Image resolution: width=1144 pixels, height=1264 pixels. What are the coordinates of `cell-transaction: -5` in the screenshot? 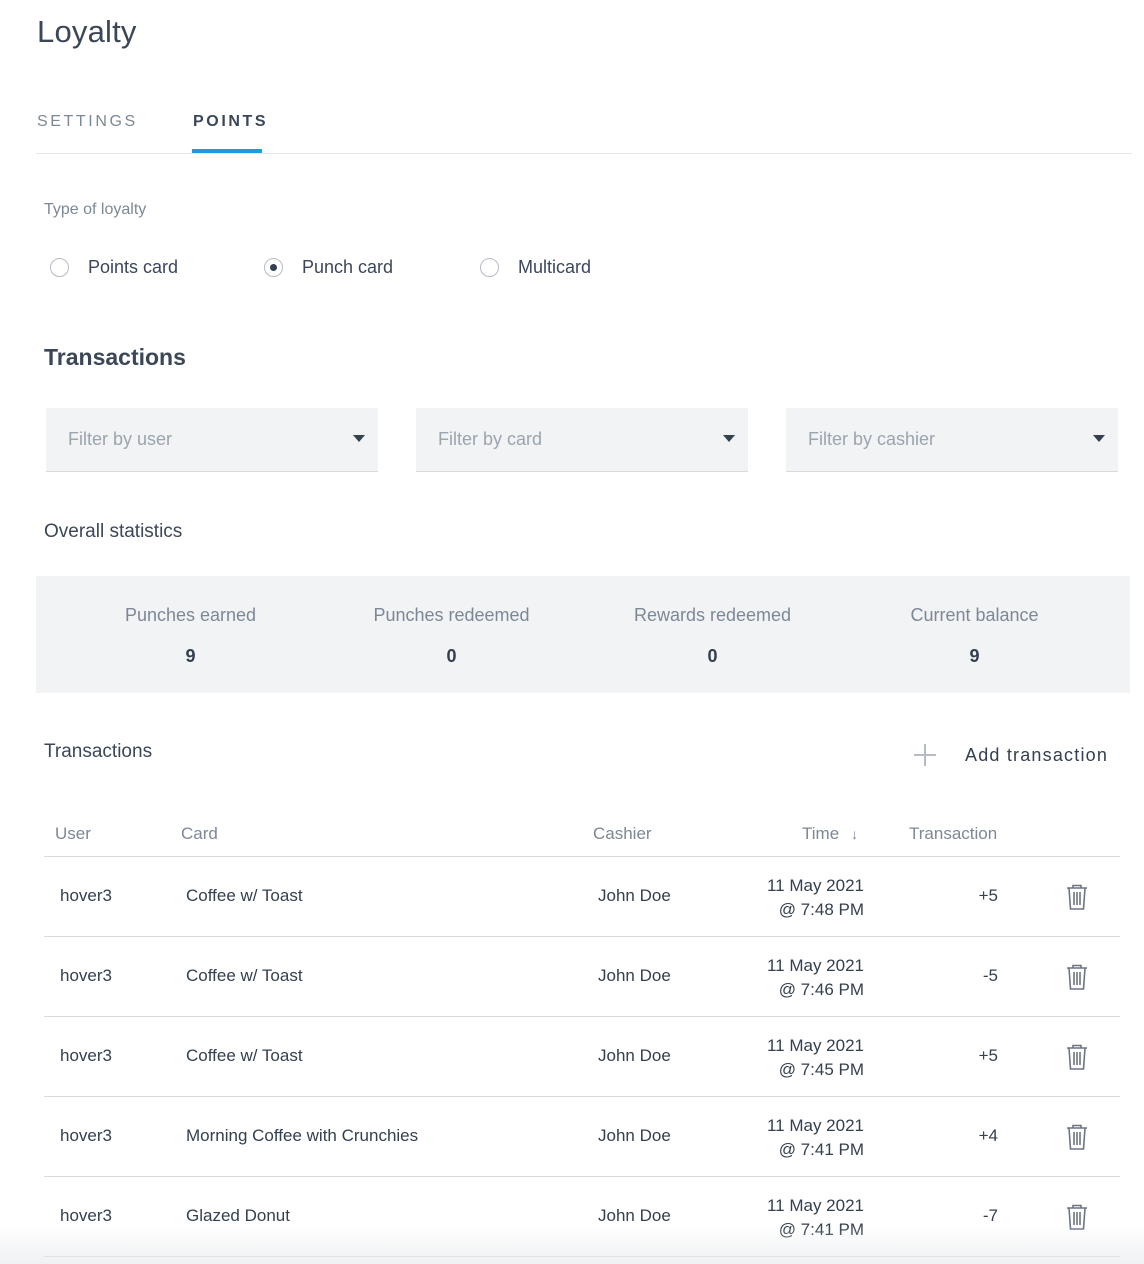 It's located at (990, 975).